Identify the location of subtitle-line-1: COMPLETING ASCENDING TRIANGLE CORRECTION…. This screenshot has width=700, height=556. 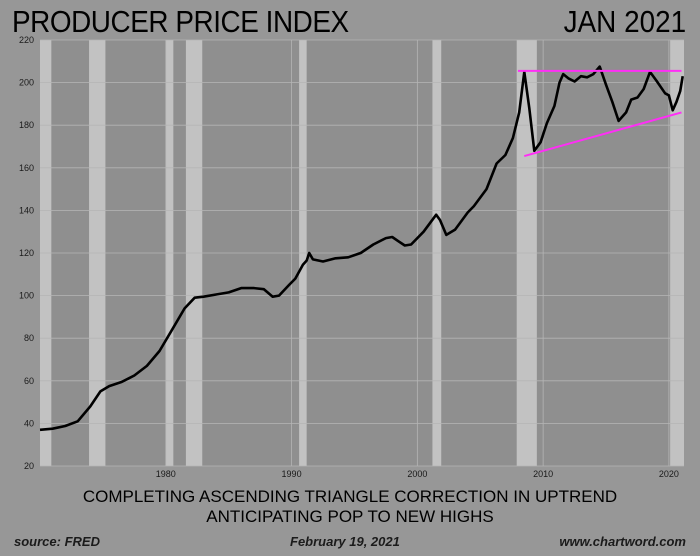
(350, 496).